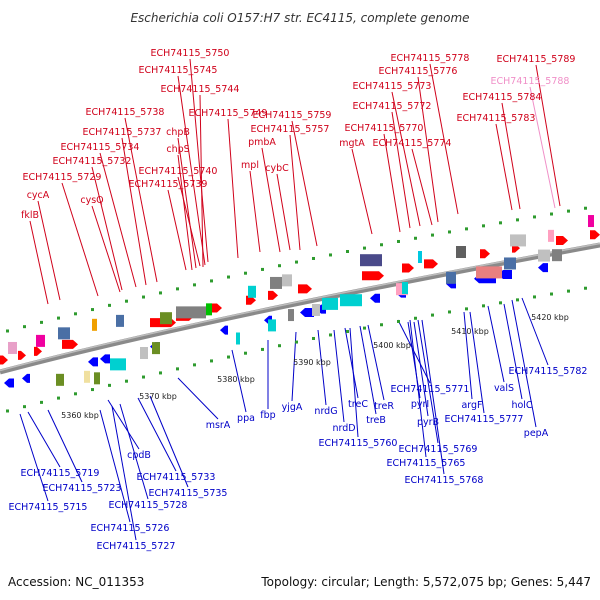 Image resolution: width=600 pixels, height=600 pixels. I want to click on reverse-gene-label: cpdB, so click(139, 455).